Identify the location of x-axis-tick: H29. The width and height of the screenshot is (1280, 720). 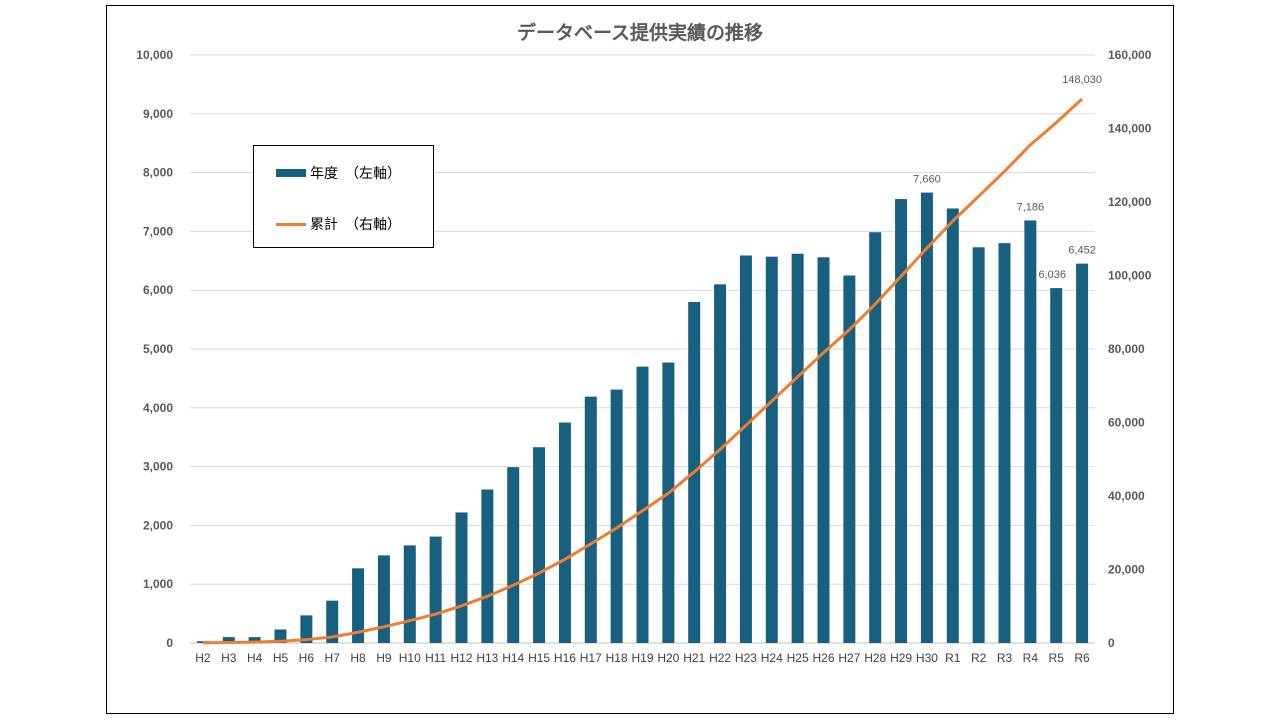
(901, 658).